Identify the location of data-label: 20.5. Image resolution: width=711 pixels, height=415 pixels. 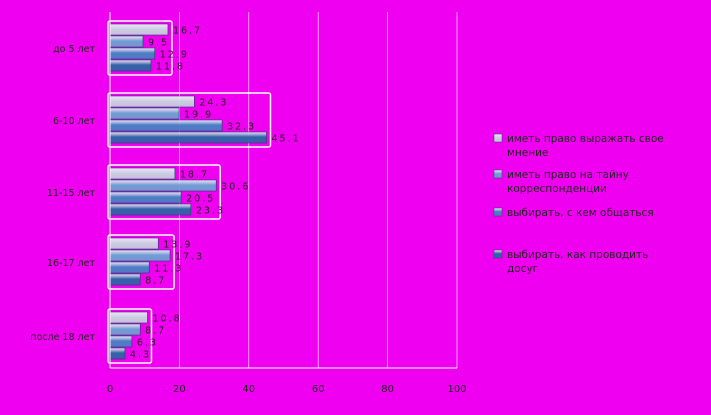
(200, 199).